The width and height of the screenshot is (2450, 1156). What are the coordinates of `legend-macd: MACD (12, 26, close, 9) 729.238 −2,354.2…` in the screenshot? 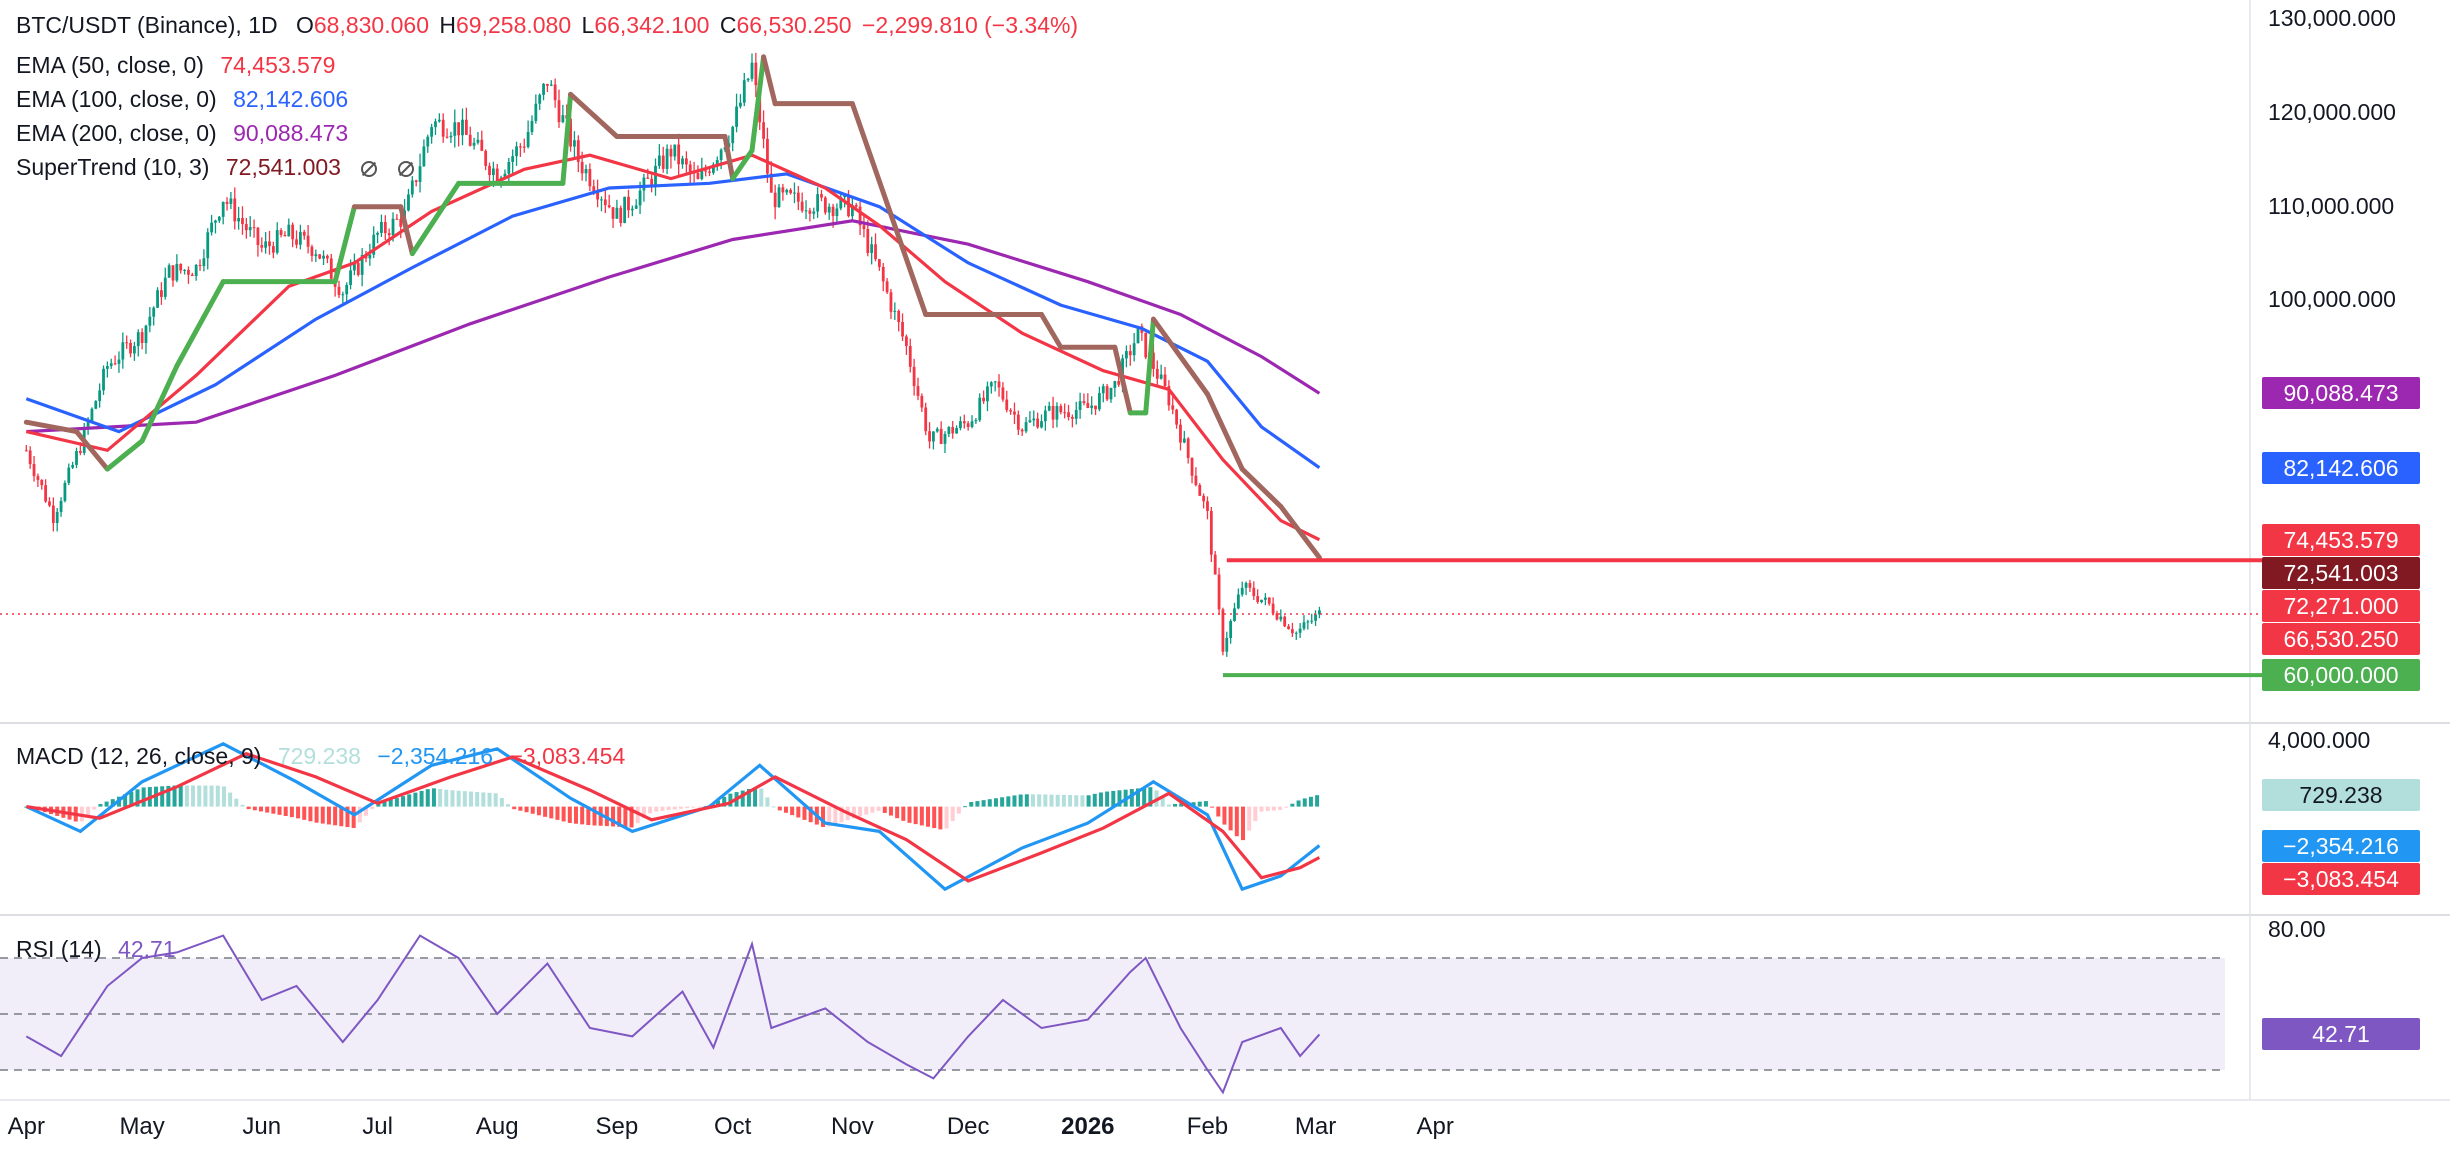 It's located at (322, 756).